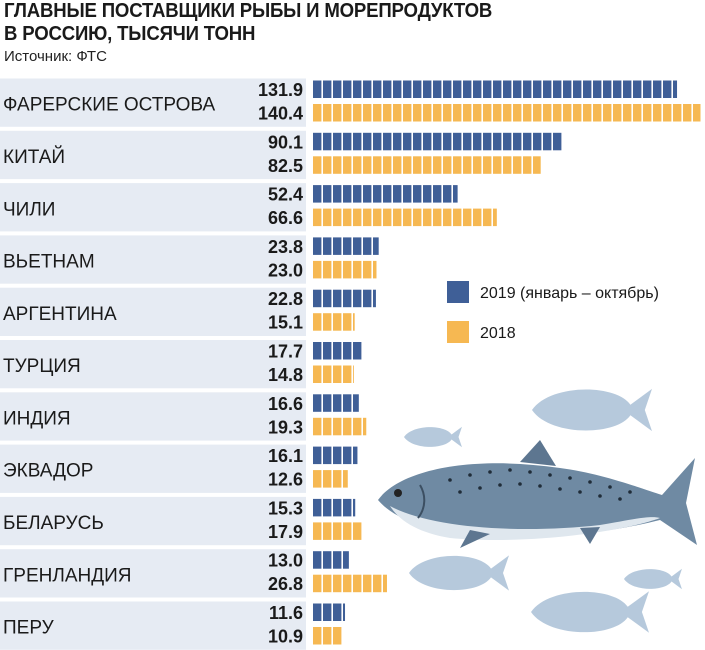 The width and height of the screenshot is (705, 650). What do you see at coordinates (60, 314) in the screenshot?
I see `country-label: АРГЕНТИНА` at bounding box center [60, 314].